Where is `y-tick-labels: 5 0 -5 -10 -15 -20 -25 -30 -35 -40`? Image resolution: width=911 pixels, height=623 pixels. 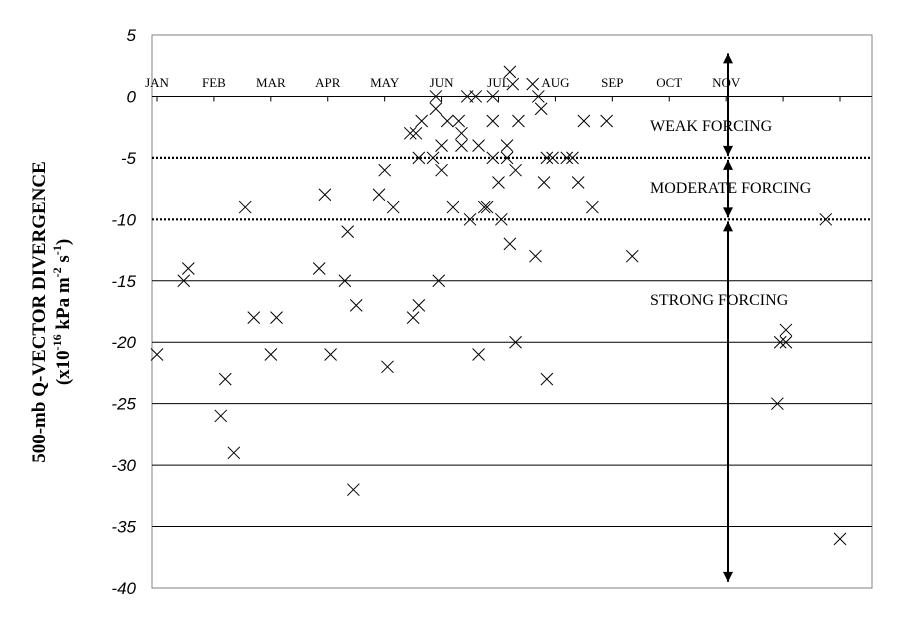 y-tick-labels: 5 0 -5 -10 -15 -20 -25 -30 -35 -40 is located at coordinates (123, 312).